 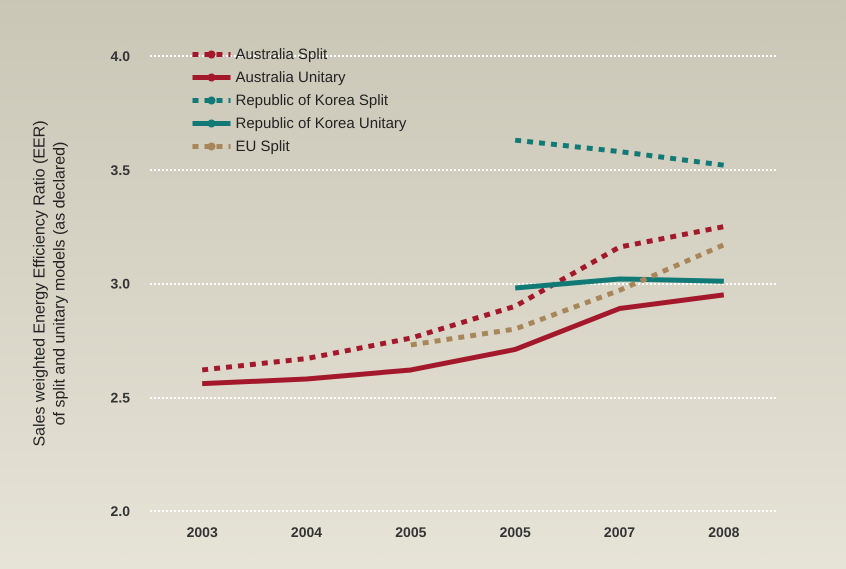 I want to click on y-tick-label: 3.0, so click(x=120, y=284).